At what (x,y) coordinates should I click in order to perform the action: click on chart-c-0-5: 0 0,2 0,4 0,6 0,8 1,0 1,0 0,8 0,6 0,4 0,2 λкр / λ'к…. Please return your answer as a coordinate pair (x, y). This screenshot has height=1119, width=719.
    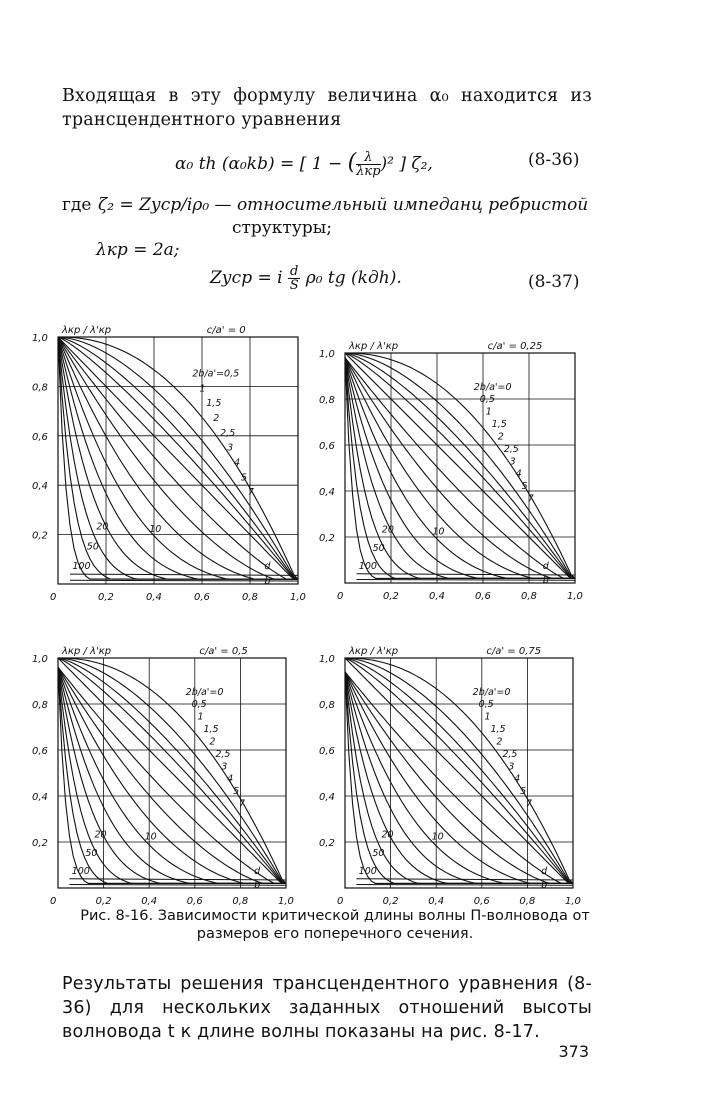
    Looking at the image, I should click on (163, 776).